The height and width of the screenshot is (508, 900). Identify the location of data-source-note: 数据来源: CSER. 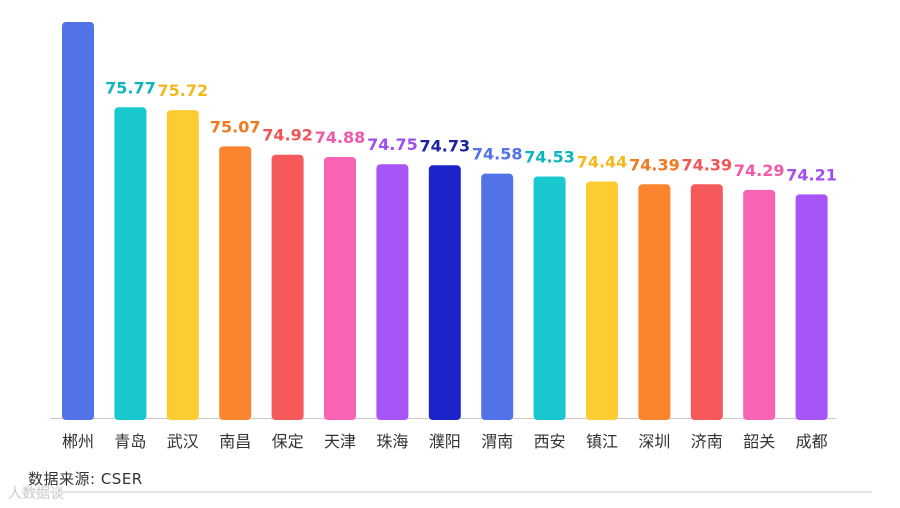
(85, 479).